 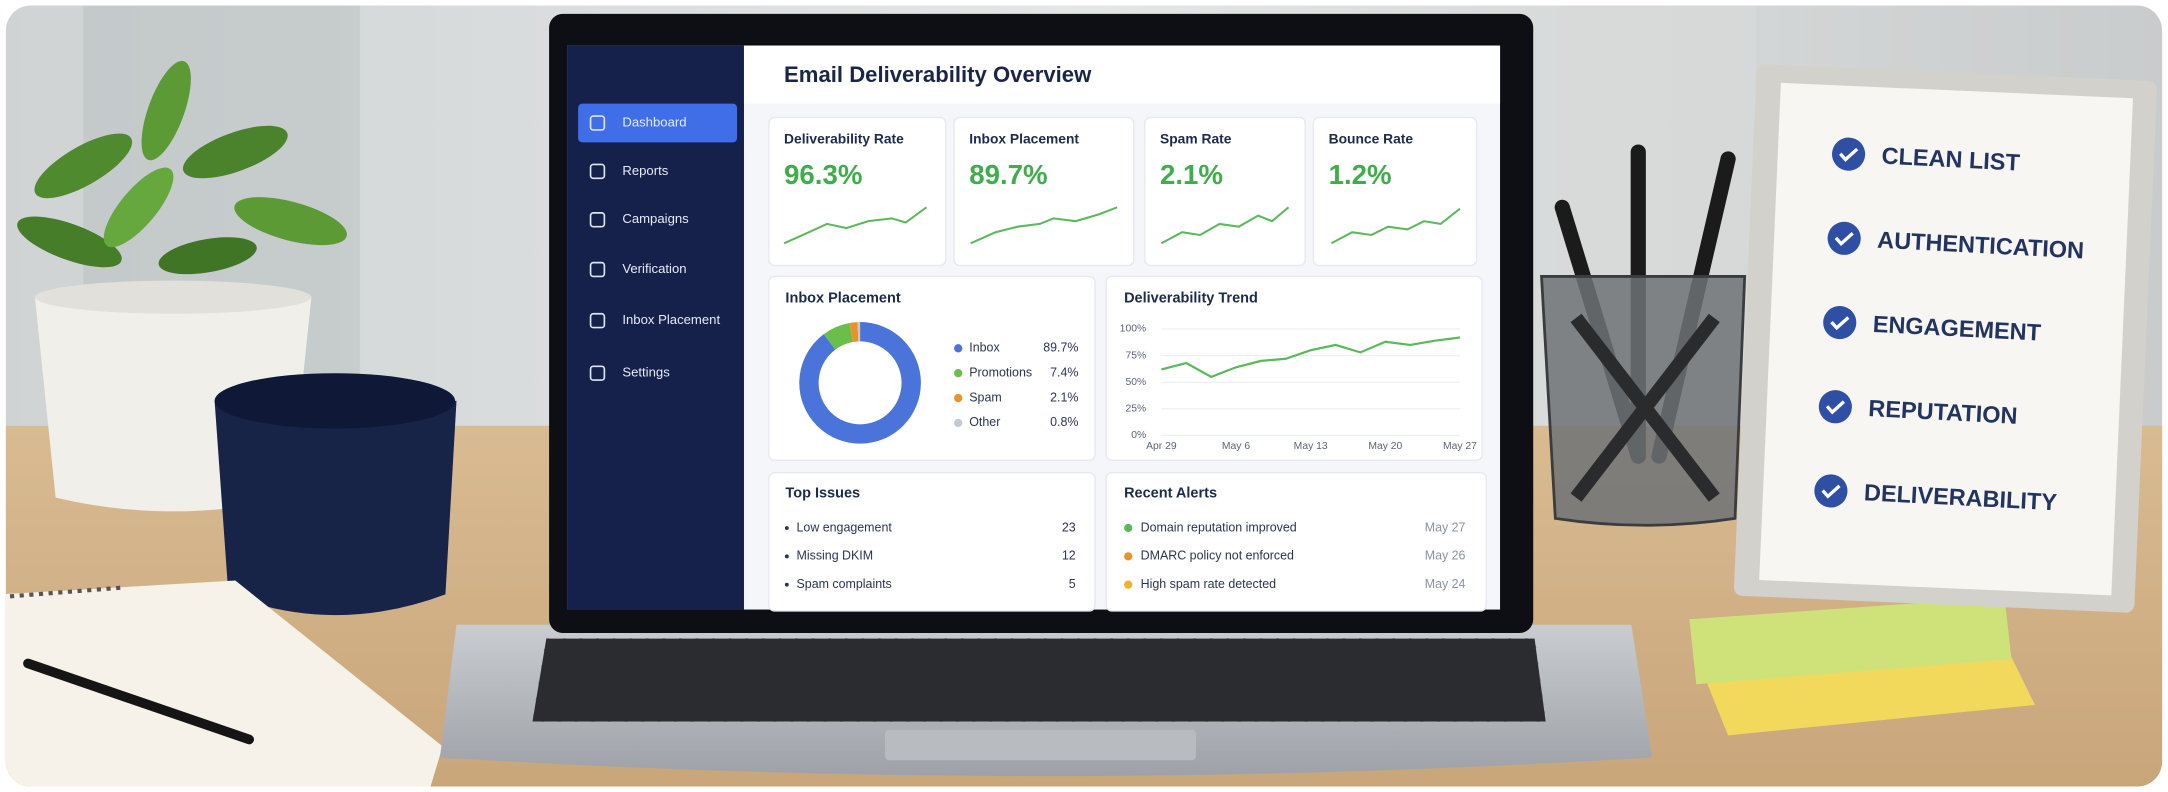 What do you see at coordinates (1219, 527) in the screenshot?
I see `alert-text: Domain reputation improved` at bounding box center [1219, 527].